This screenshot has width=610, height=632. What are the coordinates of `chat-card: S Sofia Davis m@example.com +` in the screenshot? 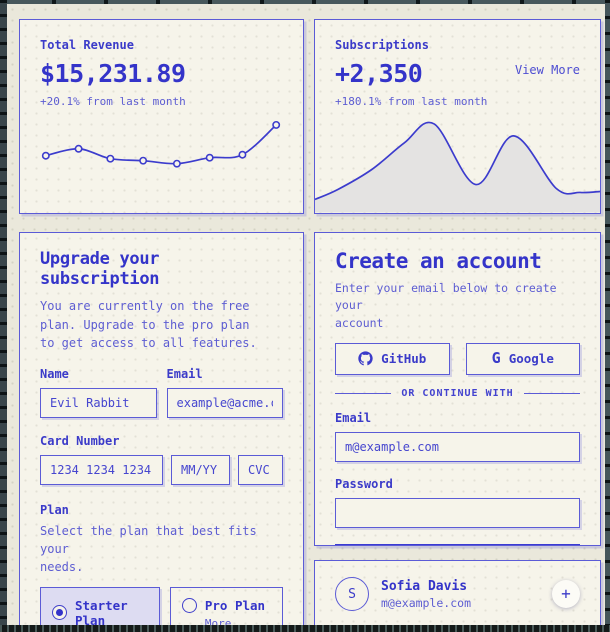 It's located at (457, 592).